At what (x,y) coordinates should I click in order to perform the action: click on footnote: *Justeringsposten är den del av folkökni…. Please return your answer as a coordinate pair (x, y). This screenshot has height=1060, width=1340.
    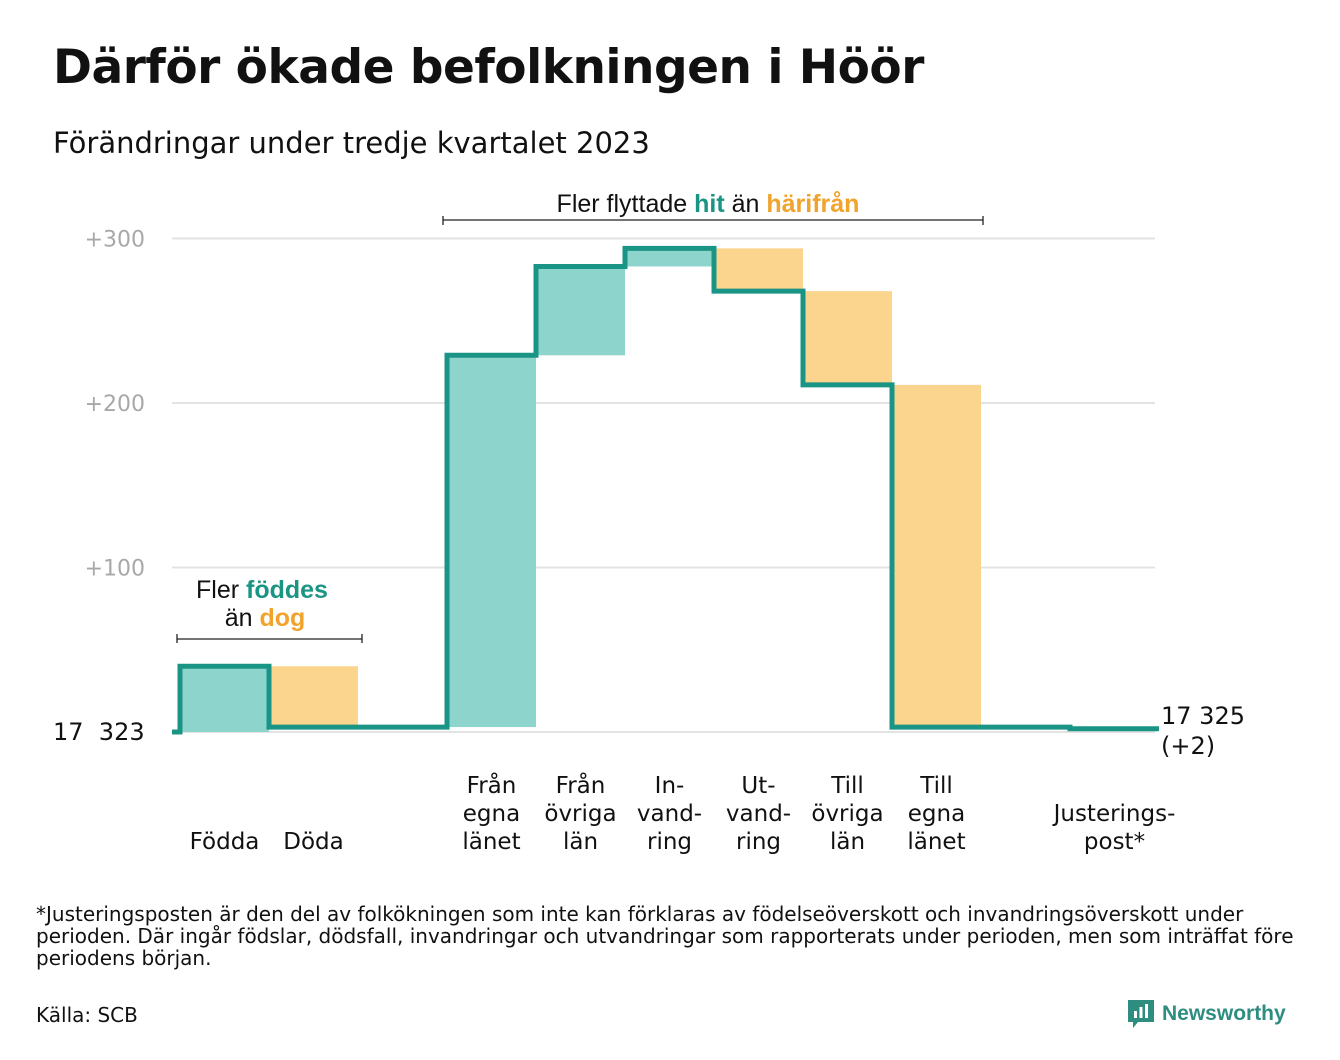
    Looking at the image, I should click on (665, 936).